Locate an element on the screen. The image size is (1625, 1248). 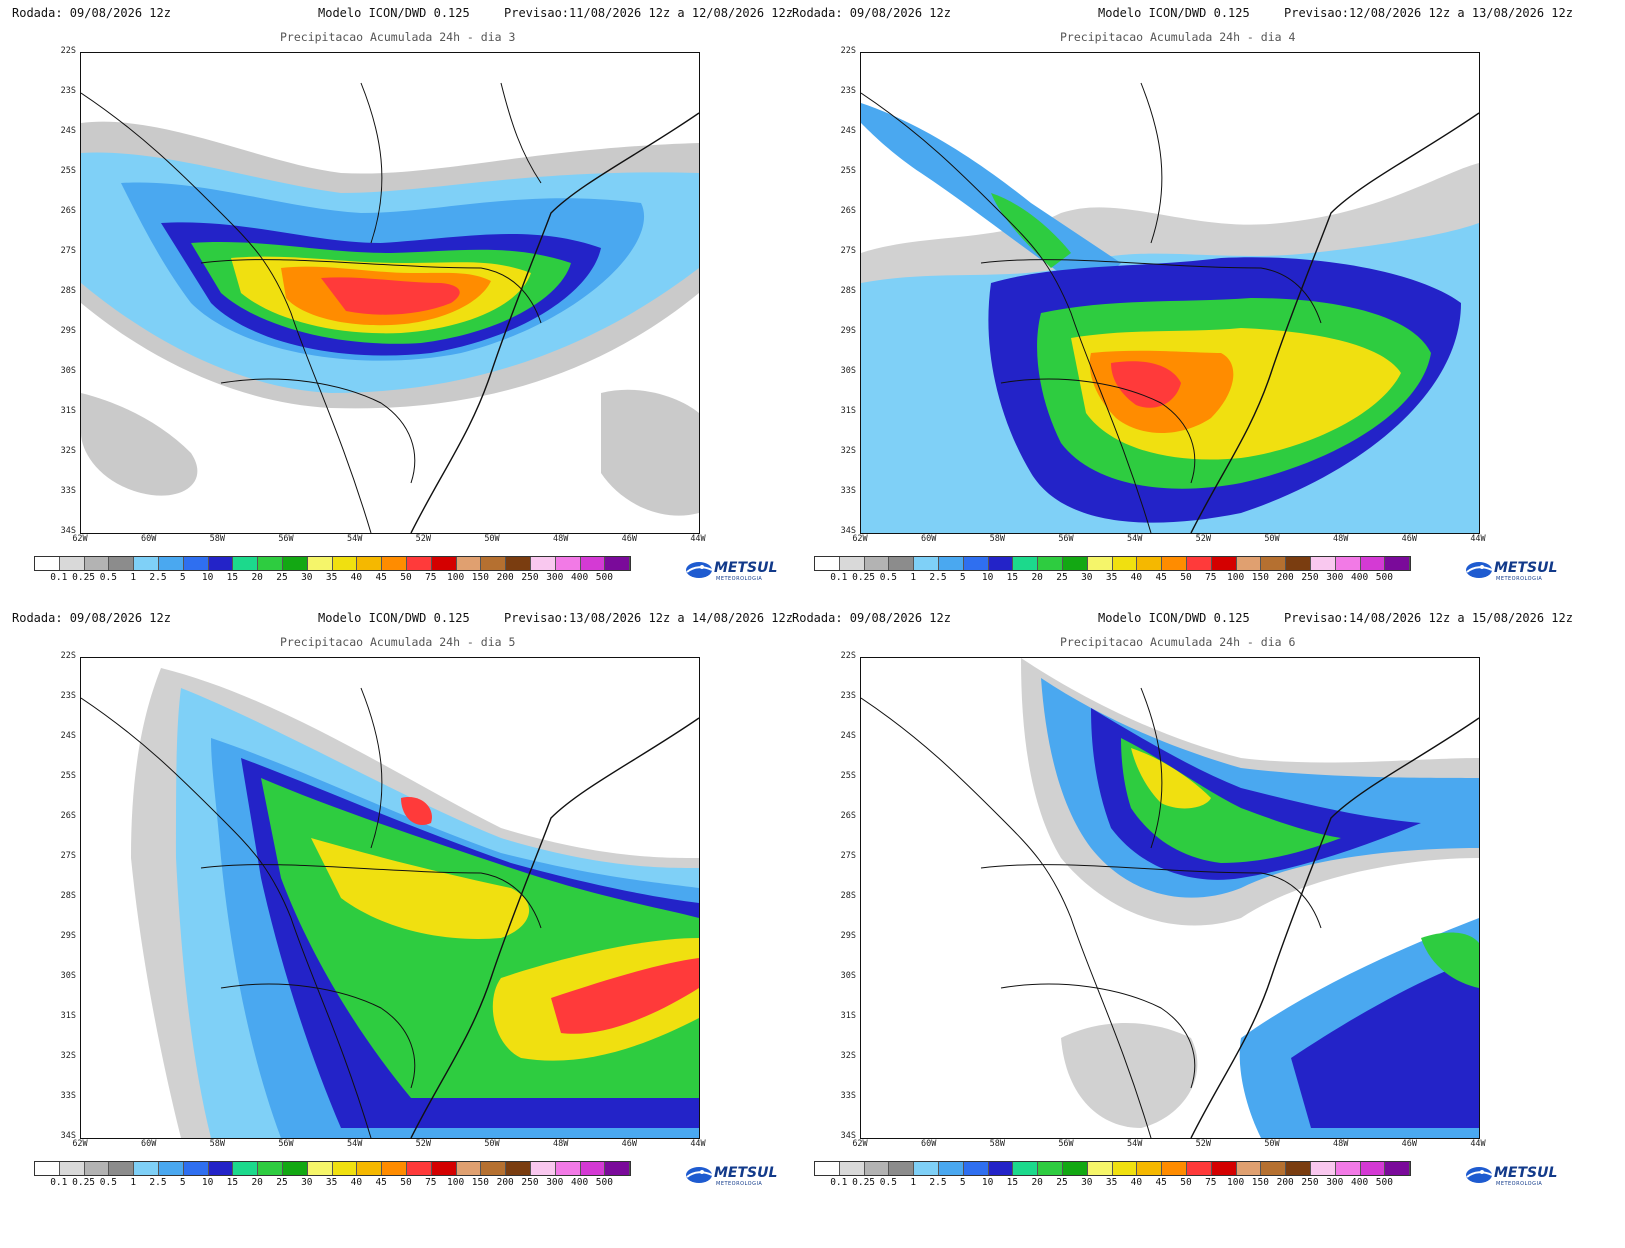
longitude-tick-label: 62W is located at coordinates (80, 1144).